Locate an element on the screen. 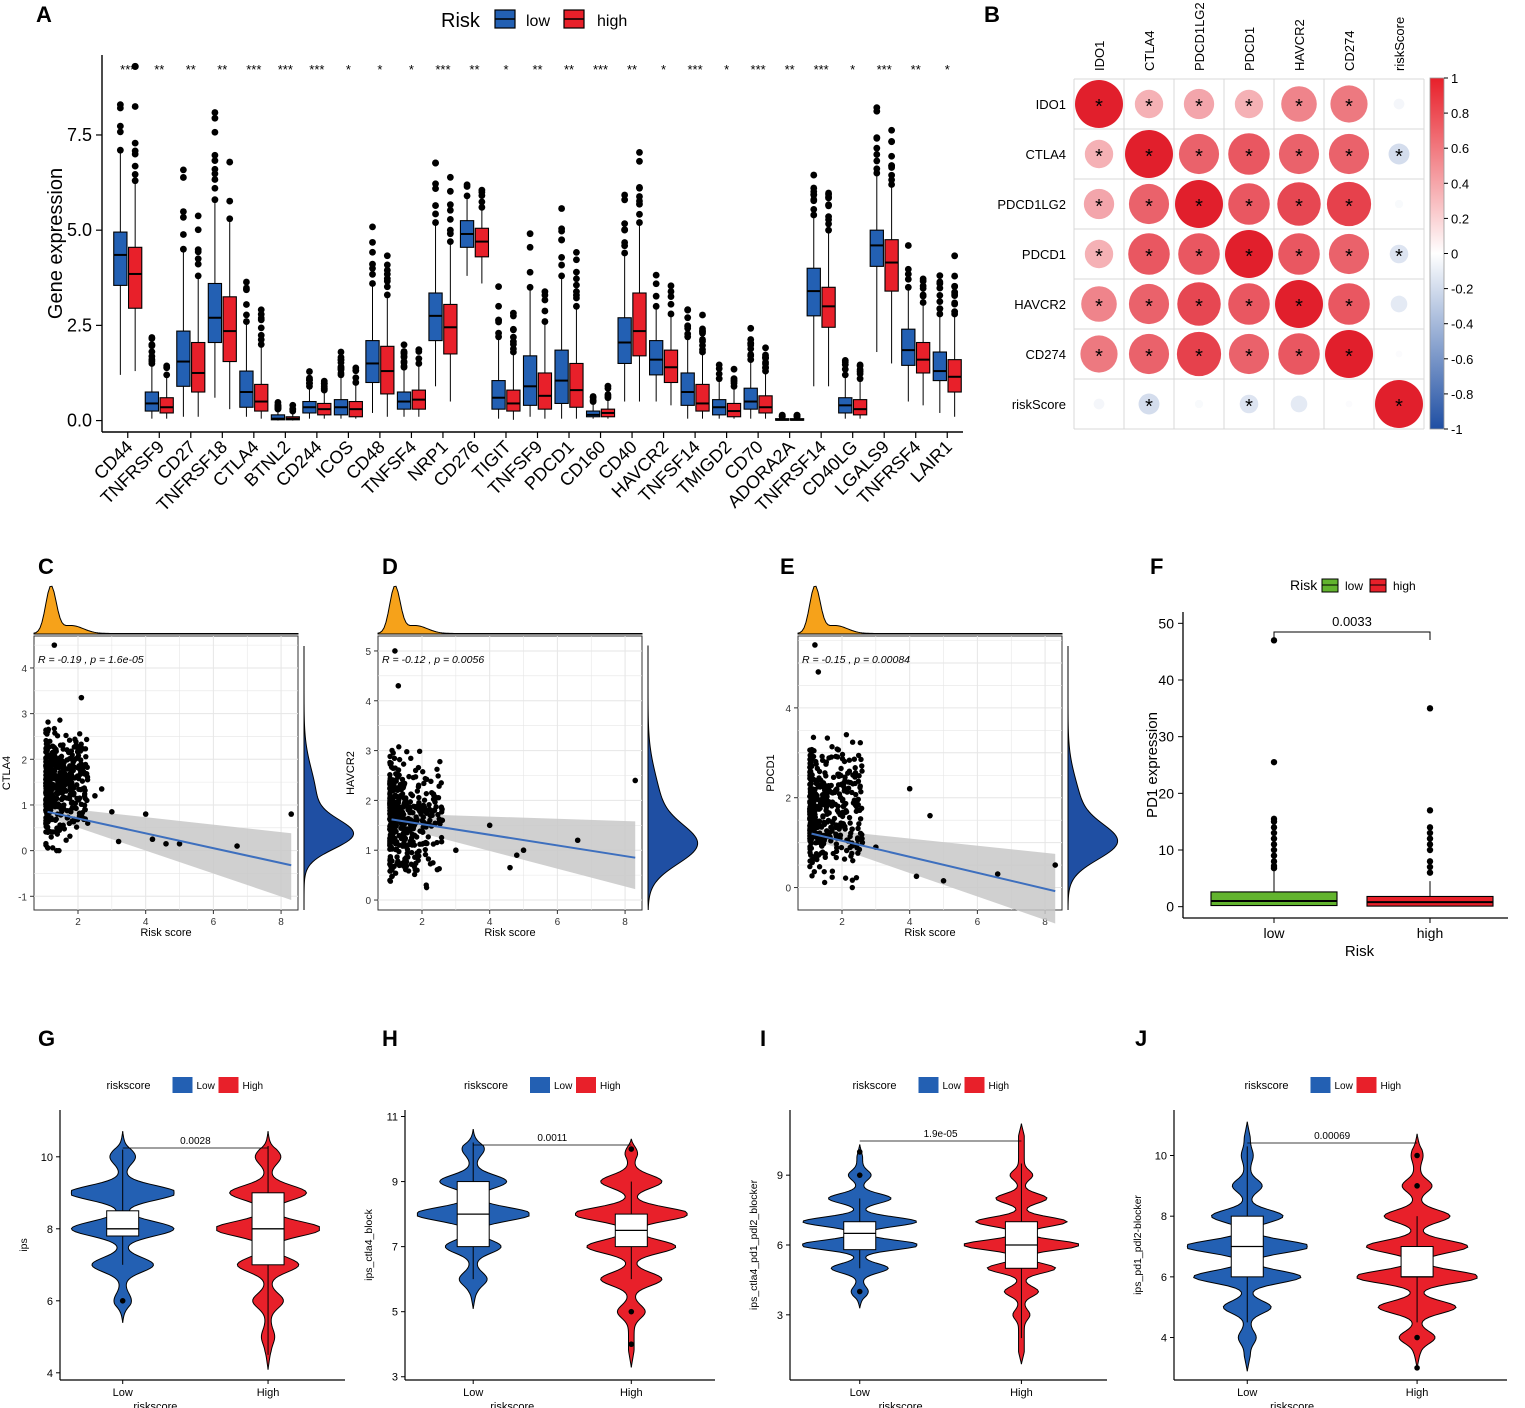  legend-label-high: High is located at coordinates (999, 1086).